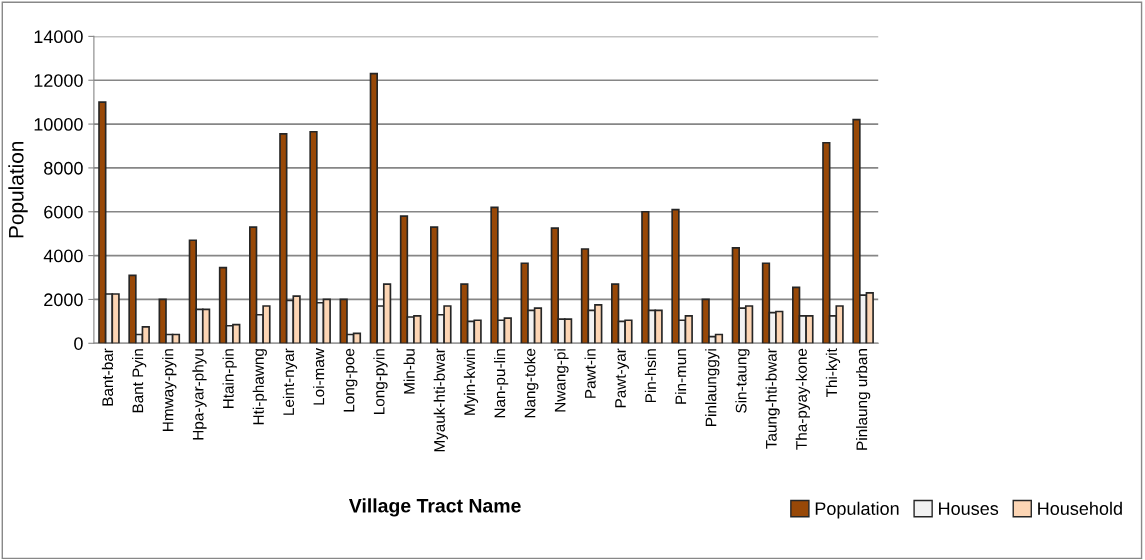 The image size is (1145, 560). What do you see at coordinates (471, 382) in the screenshot?
I see `x-tick-label: Myin-kwin` at bounding box center [471, 382].